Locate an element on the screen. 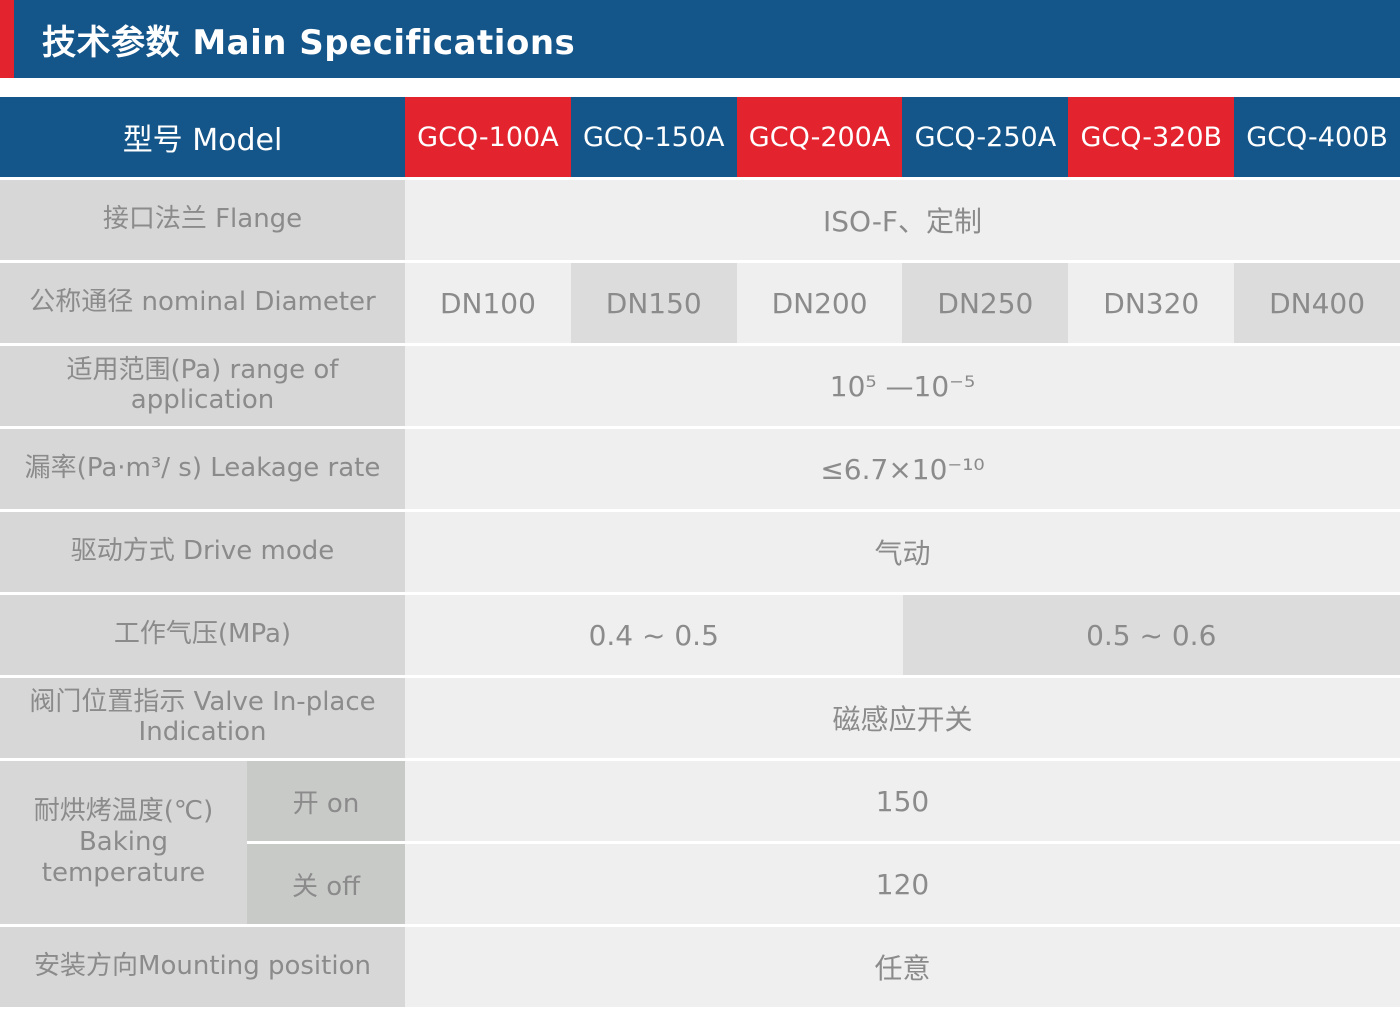  diameter-value-dn400: DN400 is located at coordinates (1317, 303).